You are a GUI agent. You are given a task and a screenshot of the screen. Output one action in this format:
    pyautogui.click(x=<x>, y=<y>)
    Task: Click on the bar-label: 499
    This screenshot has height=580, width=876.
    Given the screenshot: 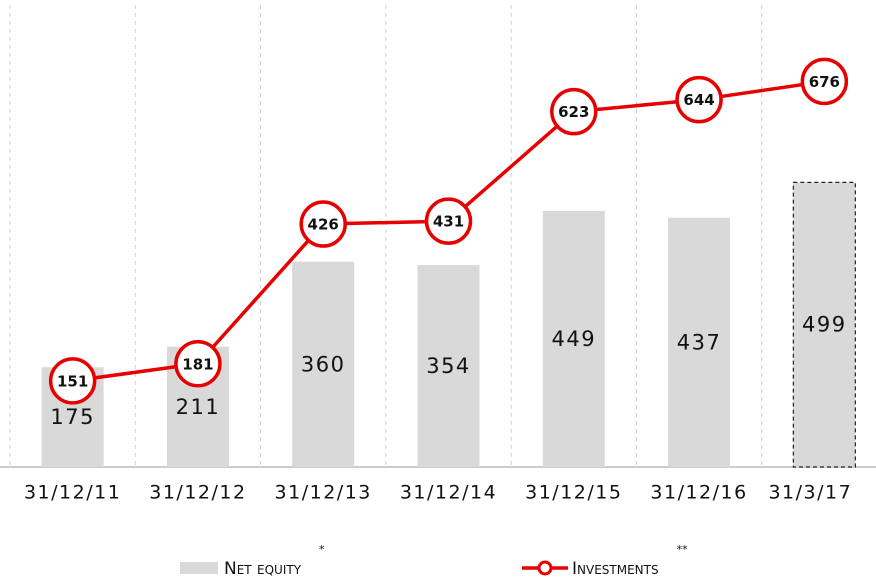 What is the action you would take?
    pyautogui.click(x=824, y=325)
    